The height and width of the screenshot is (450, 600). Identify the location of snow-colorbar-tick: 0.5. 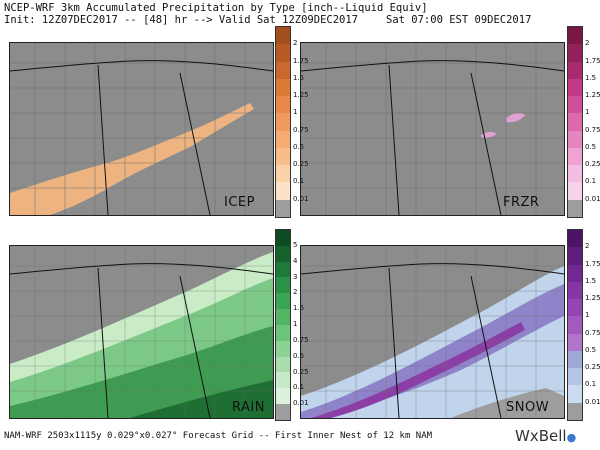
(591, 349).